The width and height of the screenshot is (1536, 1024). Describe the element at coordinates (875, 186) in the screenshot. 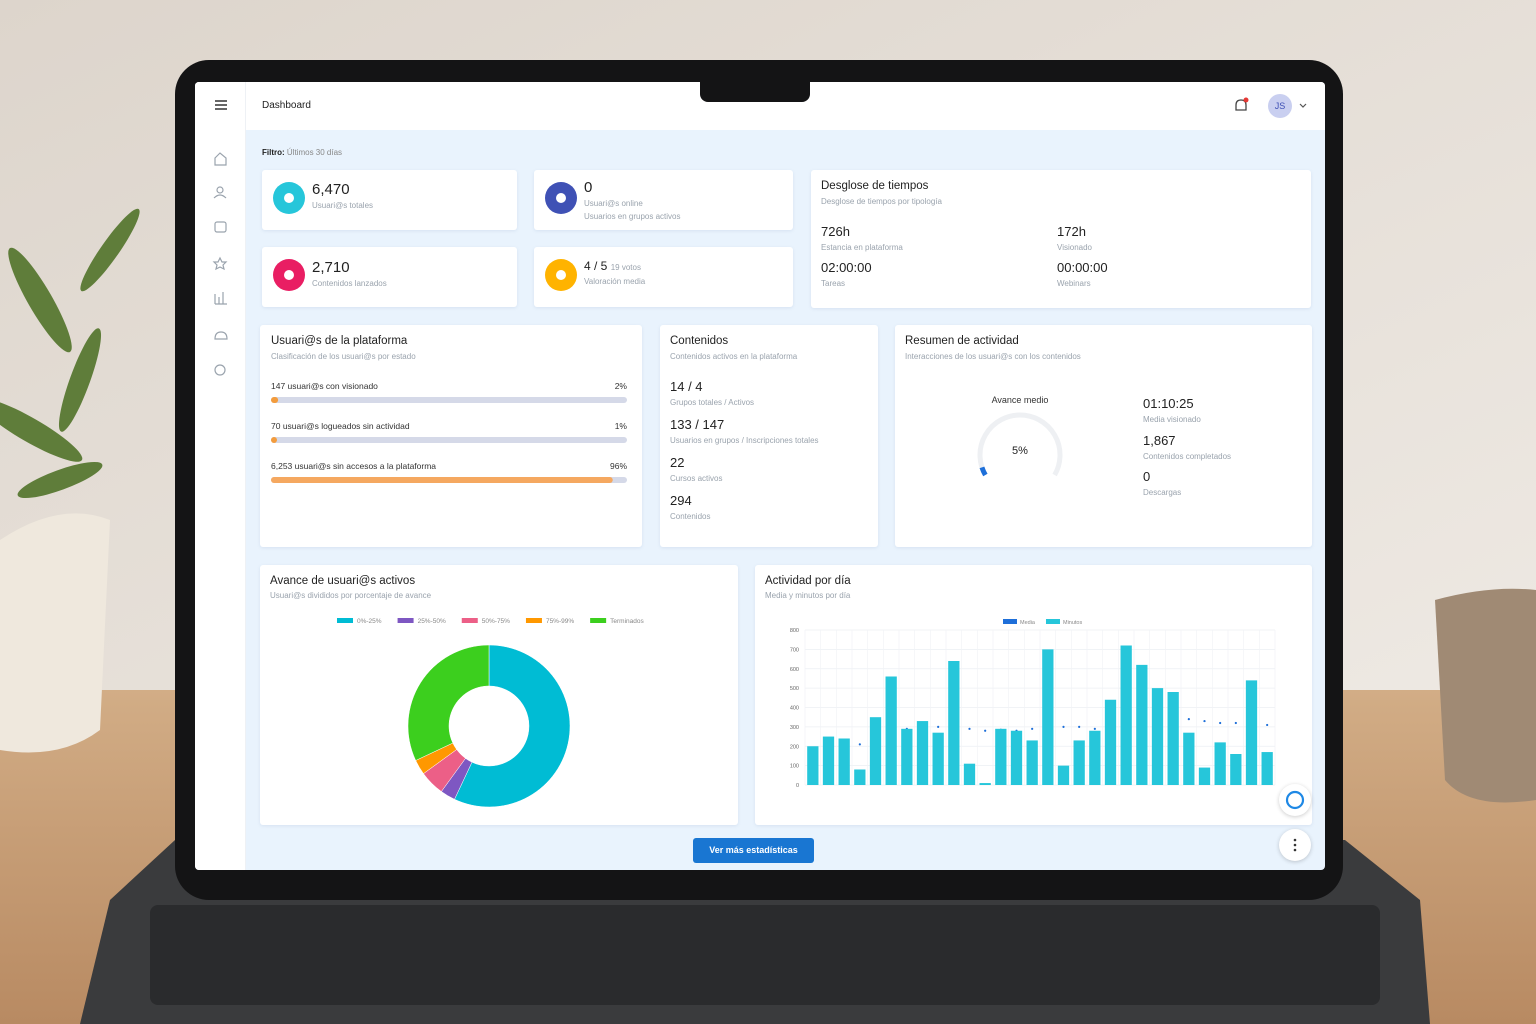

I see `card-title: Desglose de tiempos` at that location.